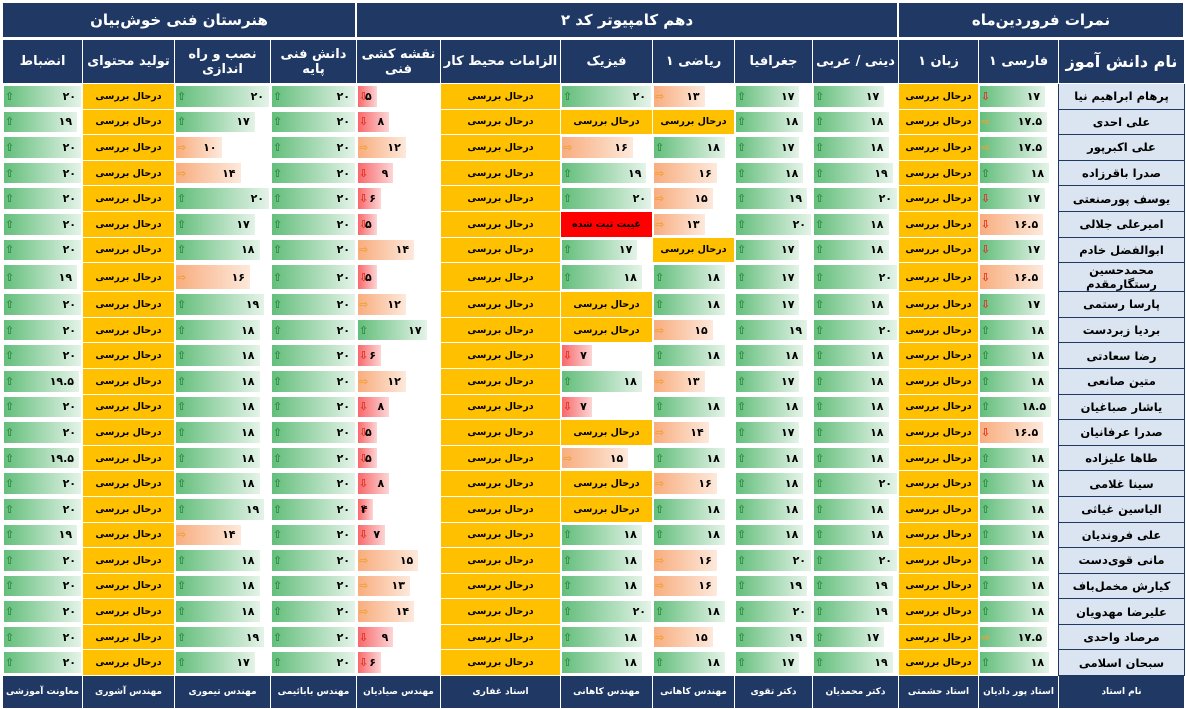  Describe the element at coordinates (606, 458) in the screenshot. I see `score-fizik: ⇨ ۱۵` at that location.